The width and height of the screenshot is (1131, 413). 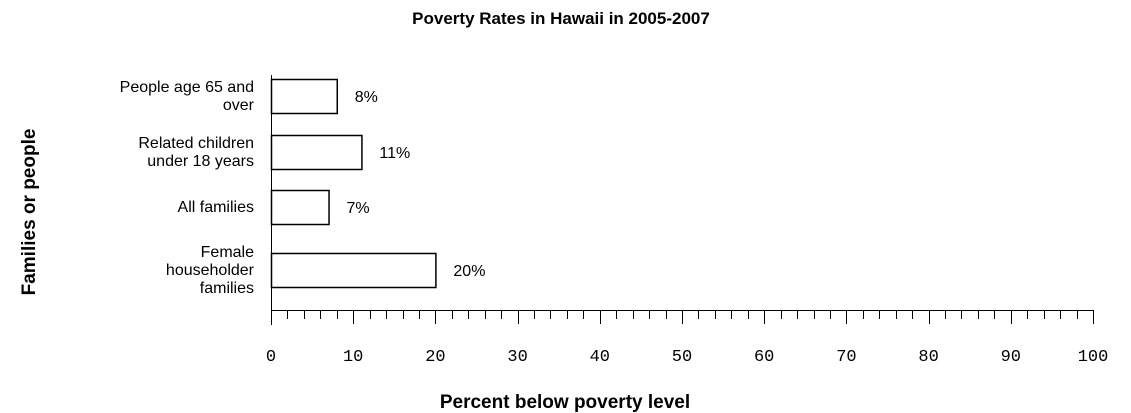 I want to click on data-label: 8%, so click(x=366, y=97).